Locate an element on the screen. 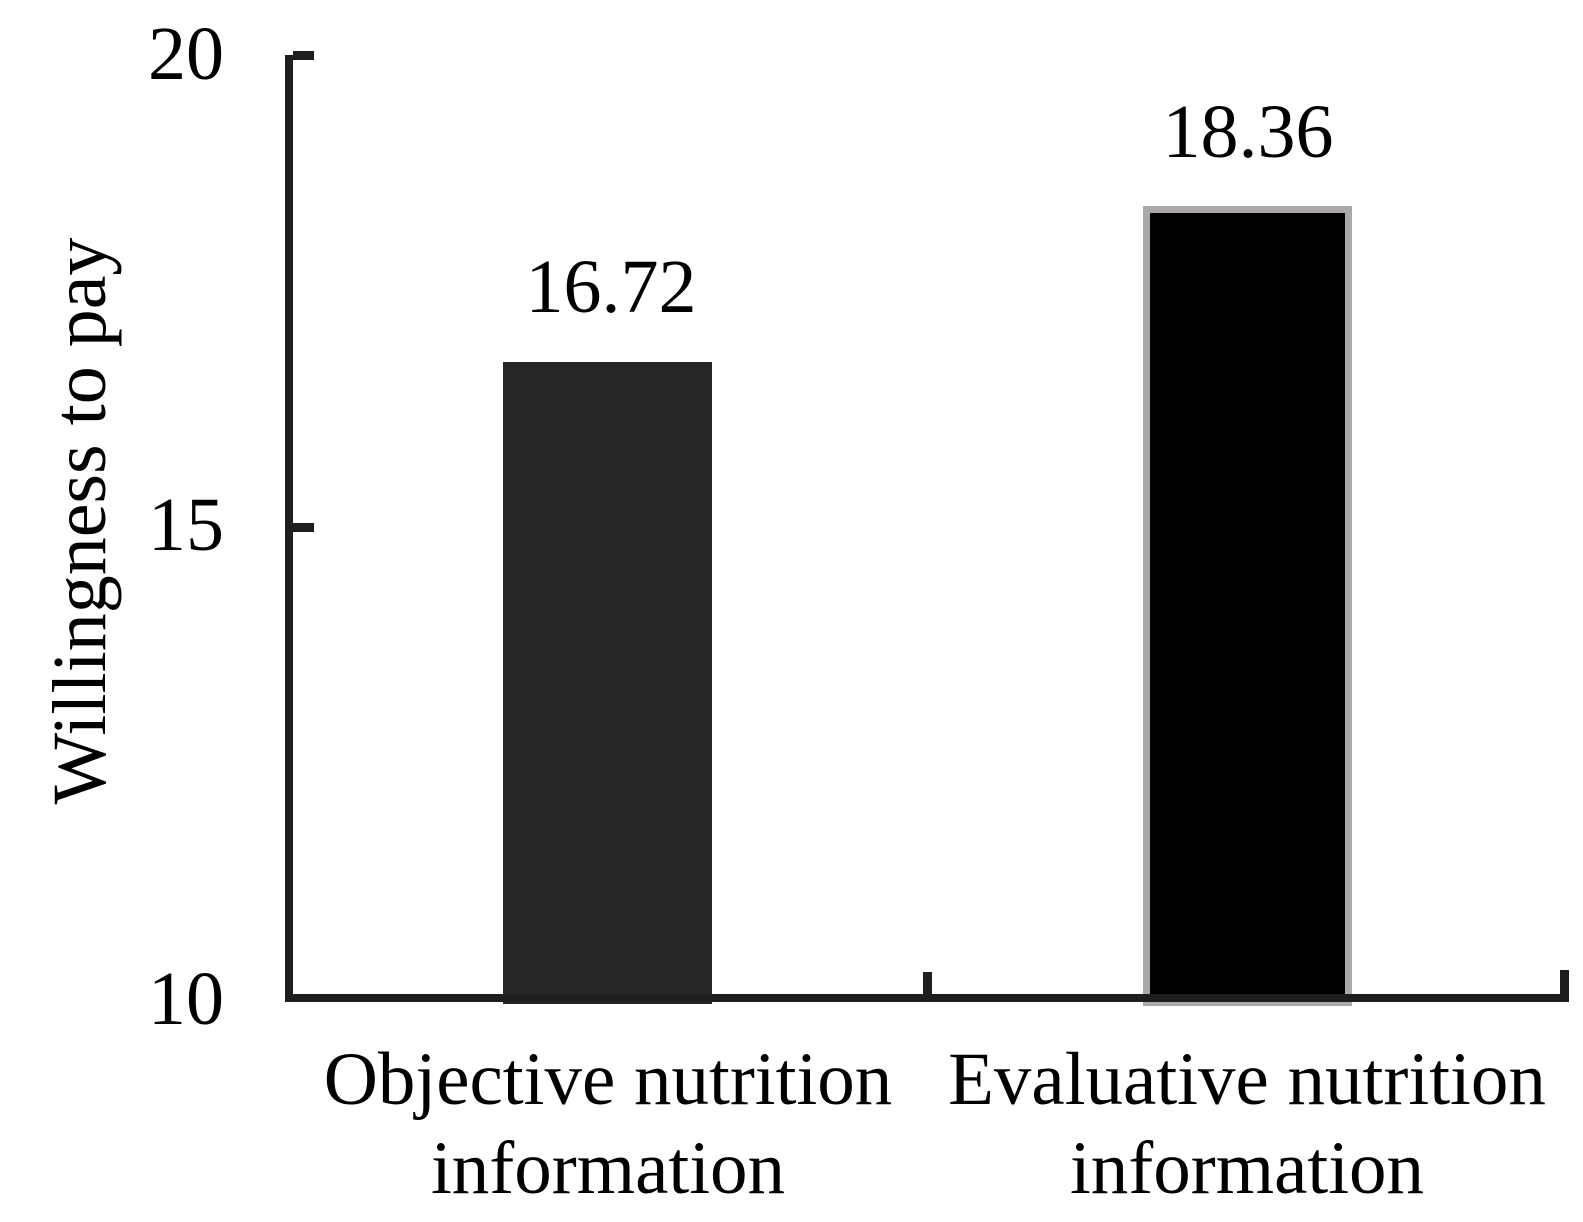 The height and width of the screenshot is (1222, 1583). x-category-label-objective-line1: Objective nutrition is located at coordinates (608, 1079).